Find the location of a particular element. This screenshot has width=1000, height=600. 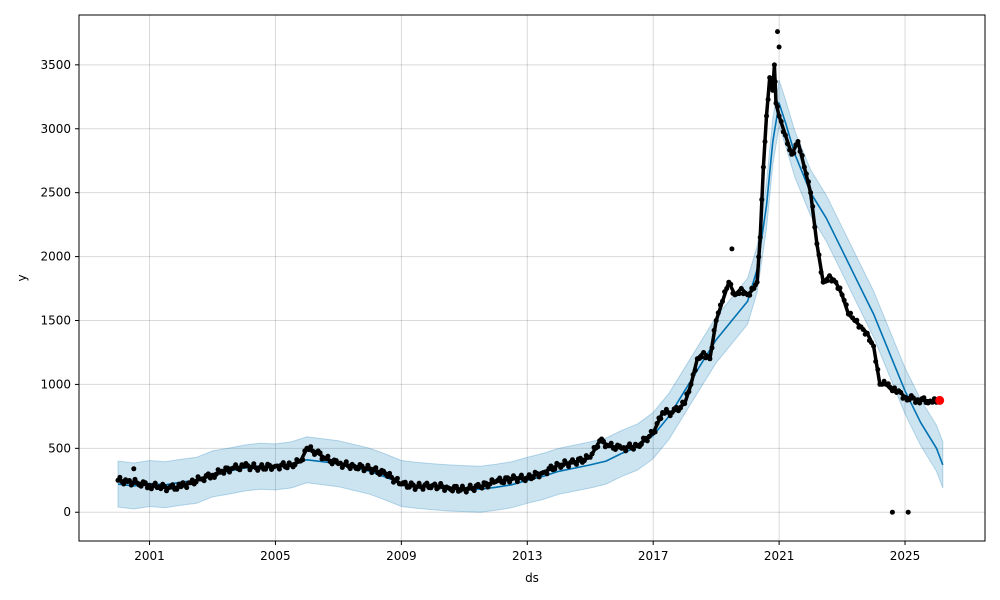

highlight-point-group is located at coordinates (940, 400).